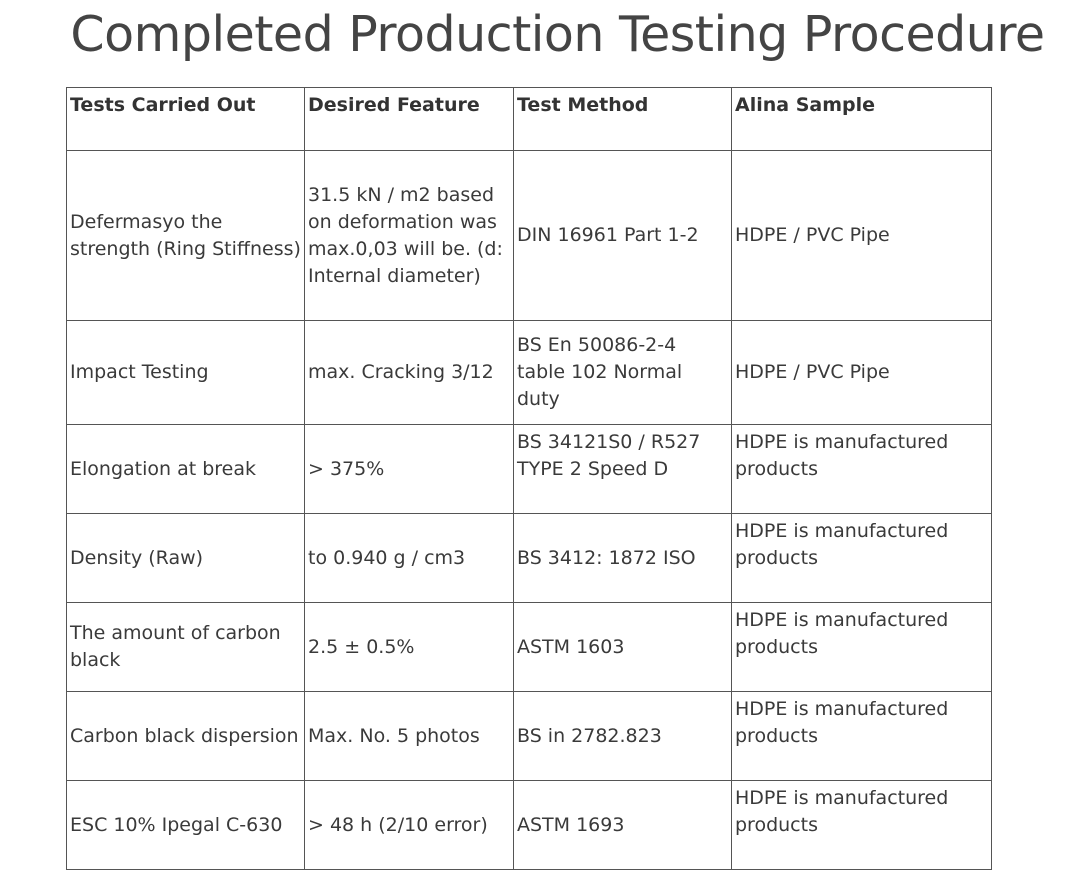  Describe the element at coordinates (185, 119) in the screenshot. I see `header-tests-carried-out: Tests Carried Out` at that location.